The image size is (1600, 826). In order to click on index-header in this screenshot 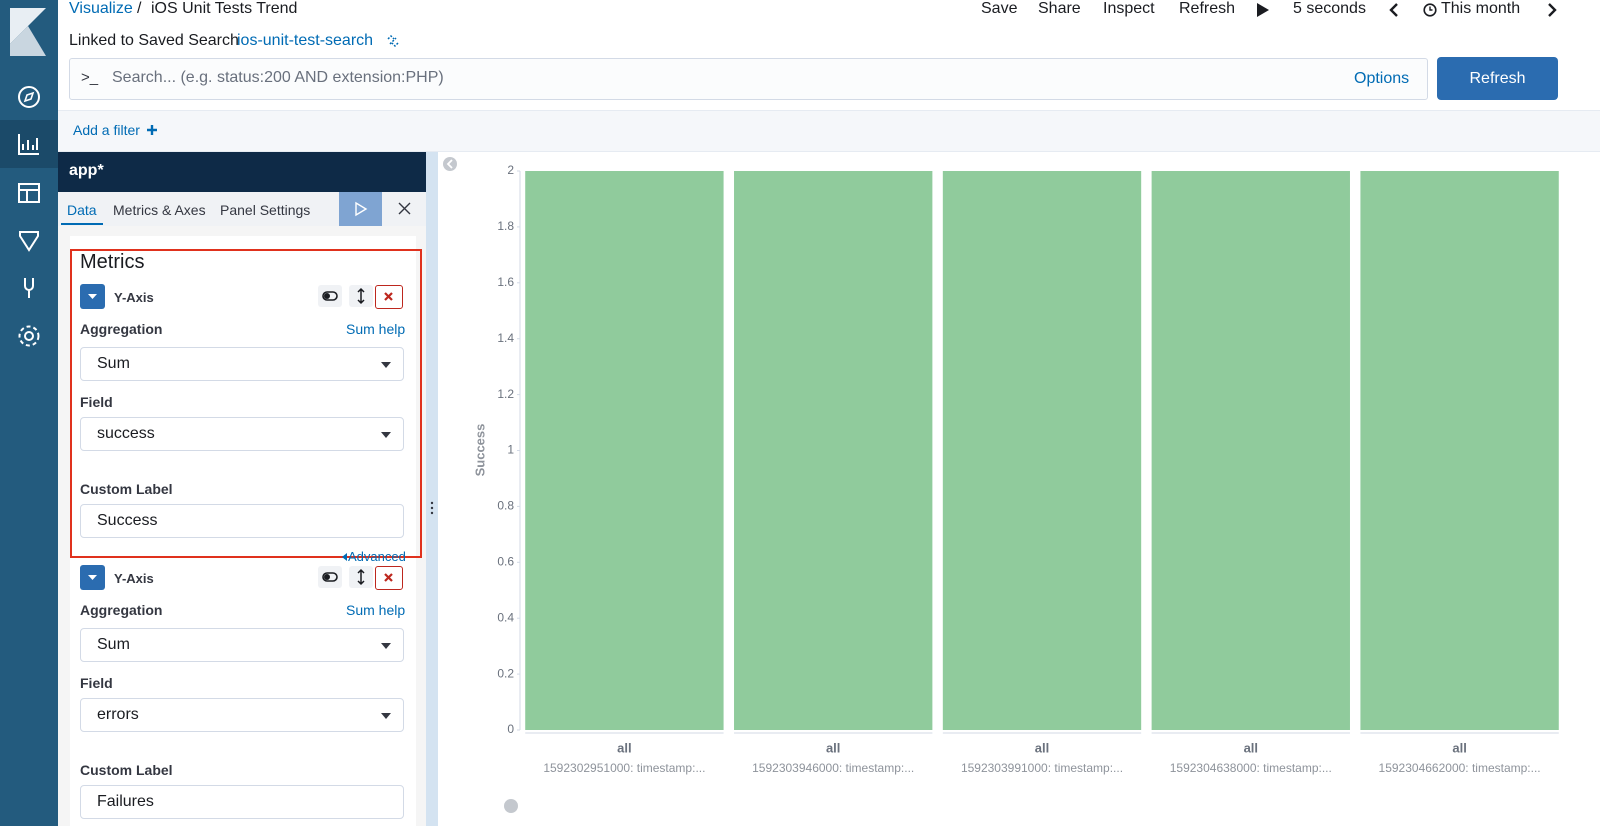, I will do `click(242, 172)`.